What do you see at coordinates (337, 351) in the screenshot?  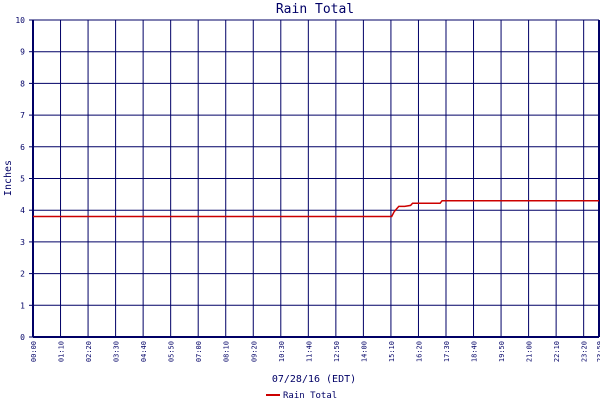 I see `x-tick-label: 12:50` at bounding box center [337, 351].